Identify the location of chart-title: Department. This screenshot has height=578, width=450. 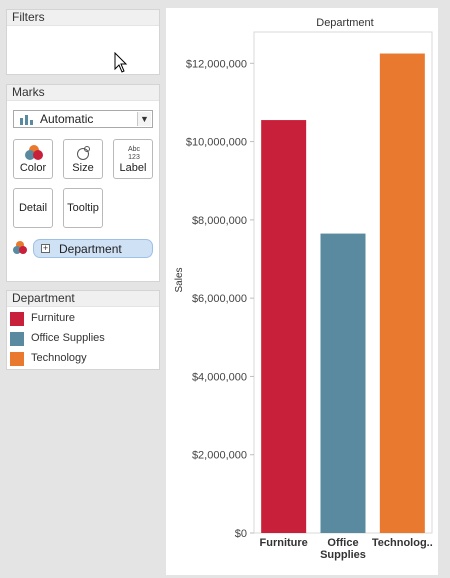
(344, 23).